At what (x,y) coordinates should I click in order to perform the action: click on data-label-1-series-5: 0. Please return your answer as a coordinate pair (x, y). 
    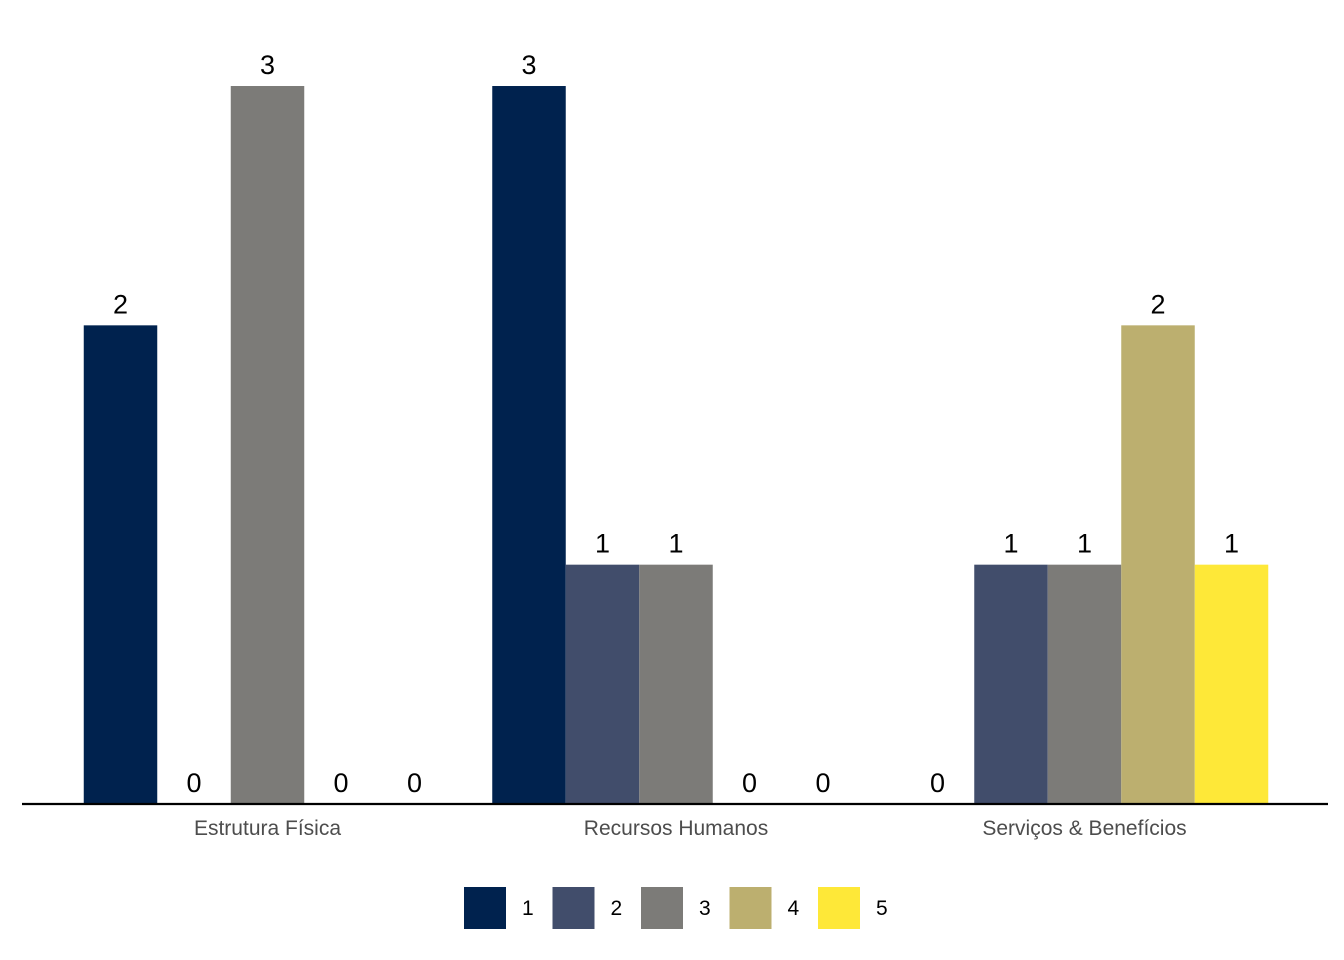
    Looking at the image, I should click on (414, 783).